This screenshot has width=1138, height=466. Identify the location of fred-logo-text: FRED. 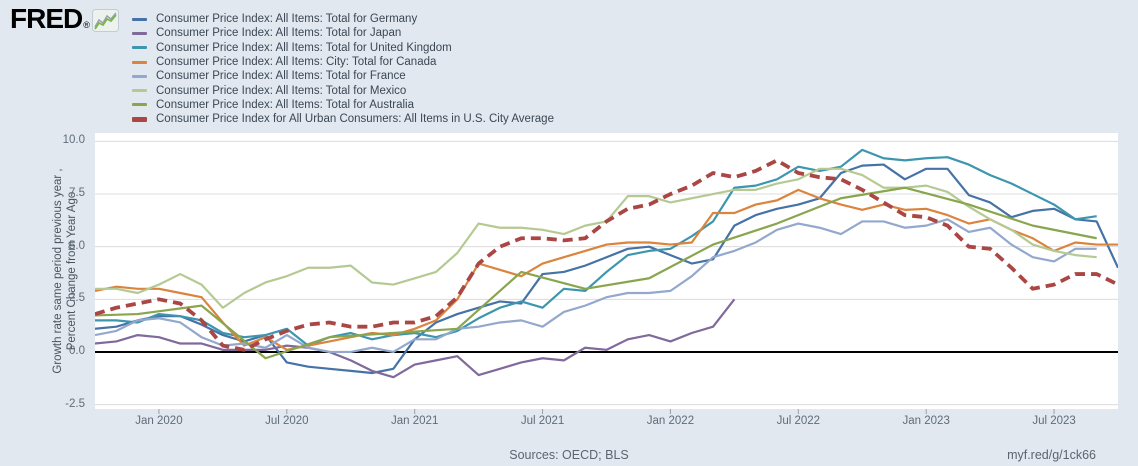
(46, 18).